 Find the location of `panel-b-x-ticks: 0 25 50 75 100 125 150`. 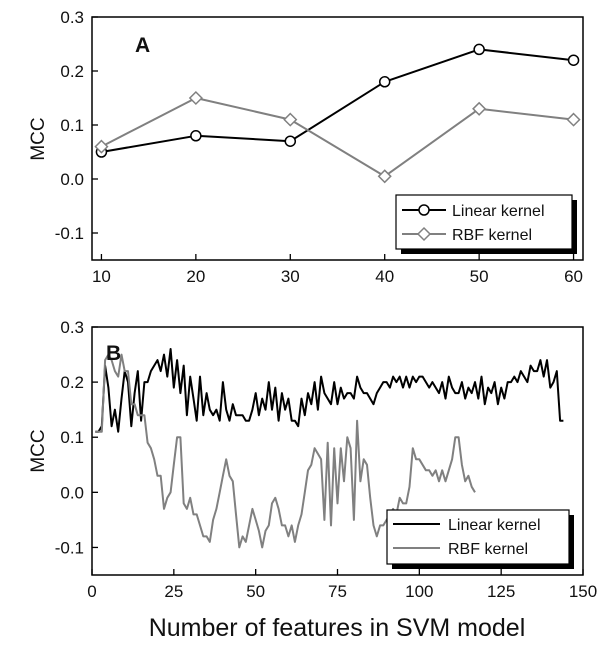

panel-b-x-ticks: 0 25 50 75 100 125 150 is located at coordinates (342, 585).